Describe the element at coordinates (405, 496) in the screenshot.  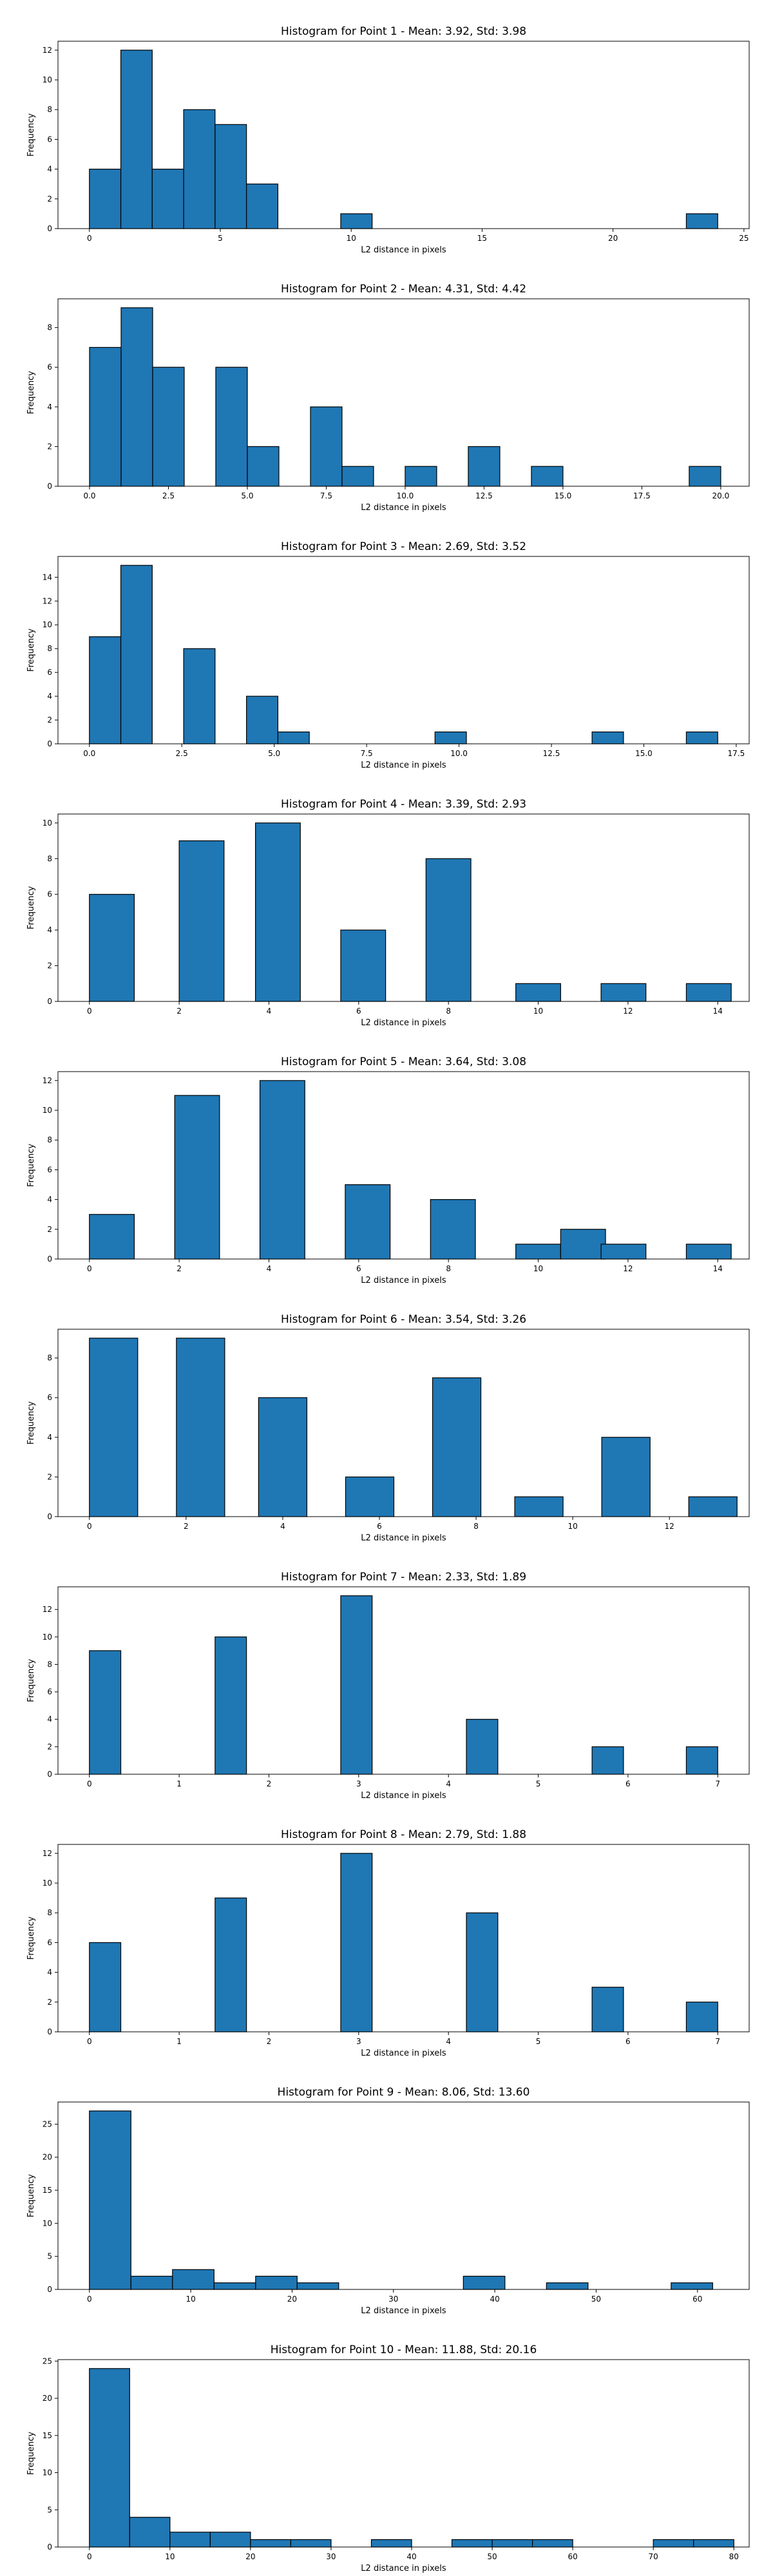
I see `x-tick-label: 10.0` at that location.